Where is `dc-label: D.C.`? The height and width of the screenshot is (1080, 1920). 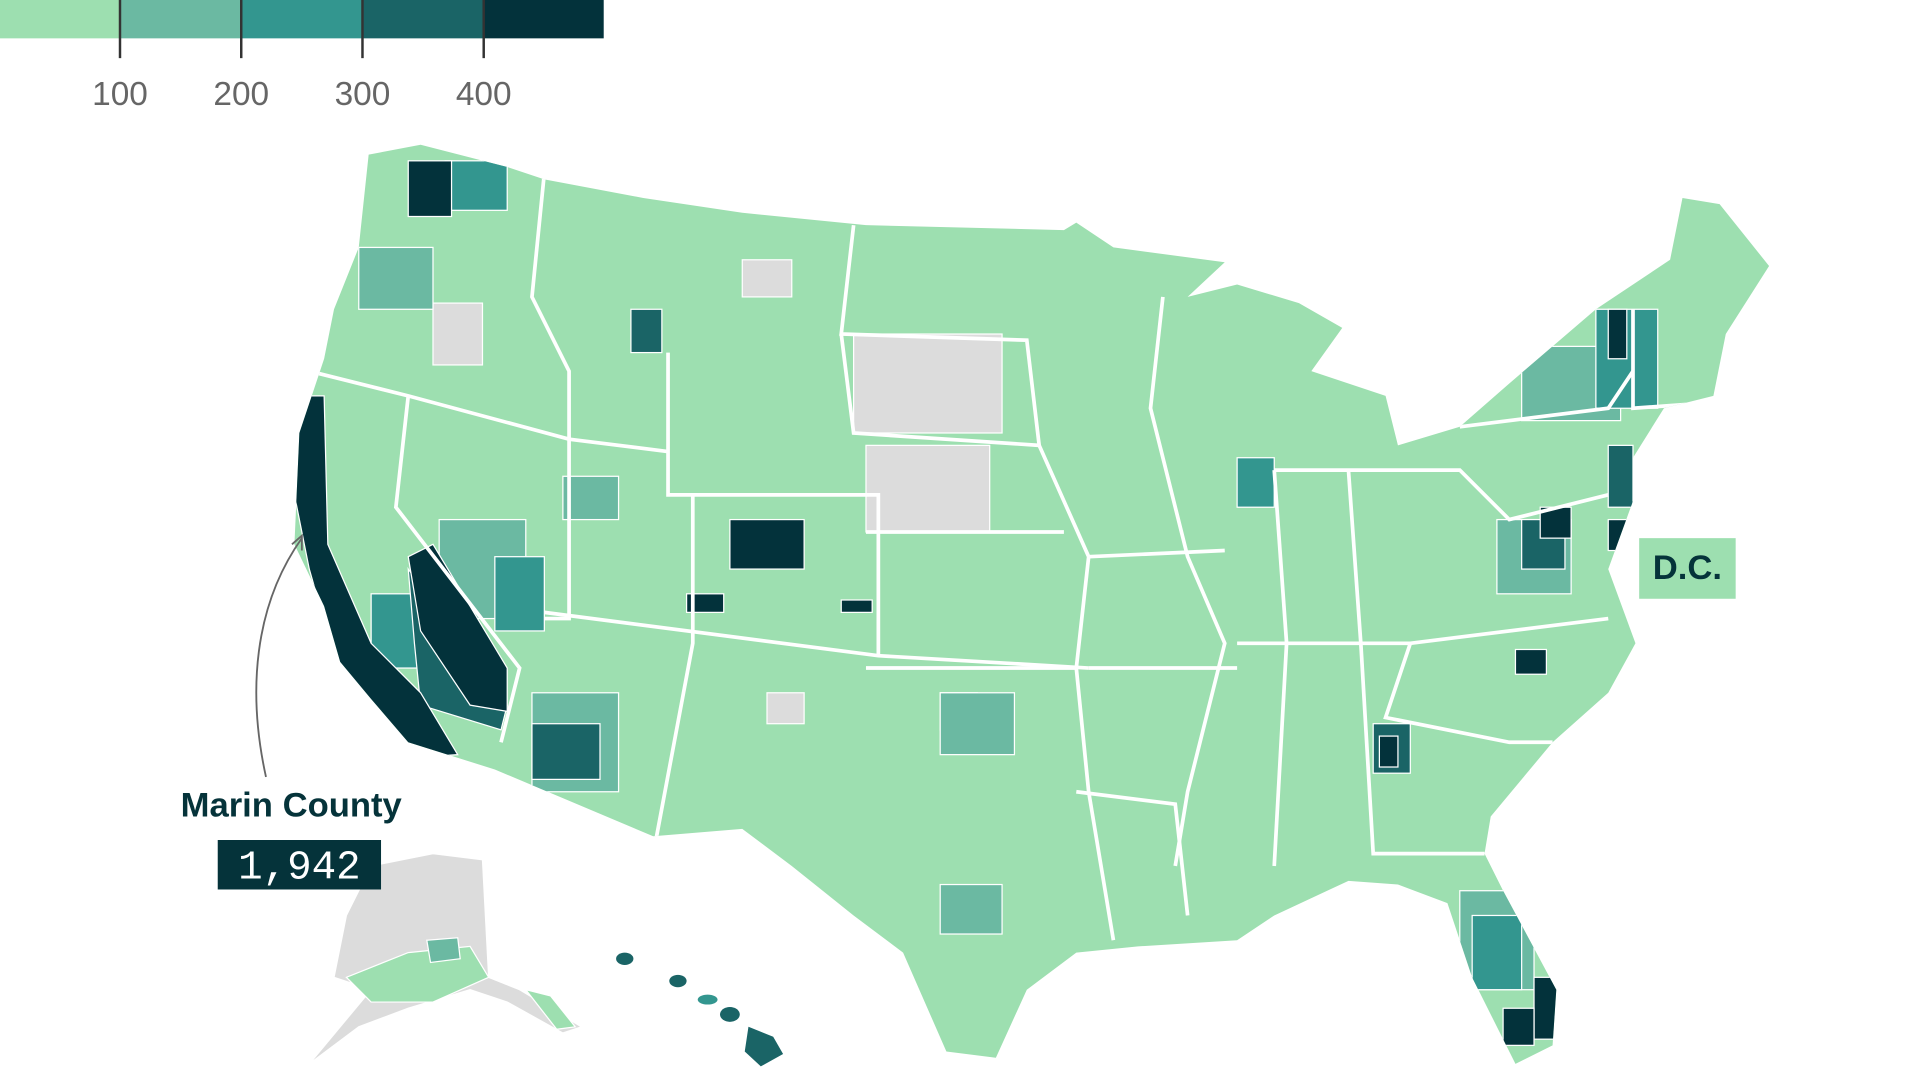
dc-label: D.C. is located at coordinates (1687, 568).